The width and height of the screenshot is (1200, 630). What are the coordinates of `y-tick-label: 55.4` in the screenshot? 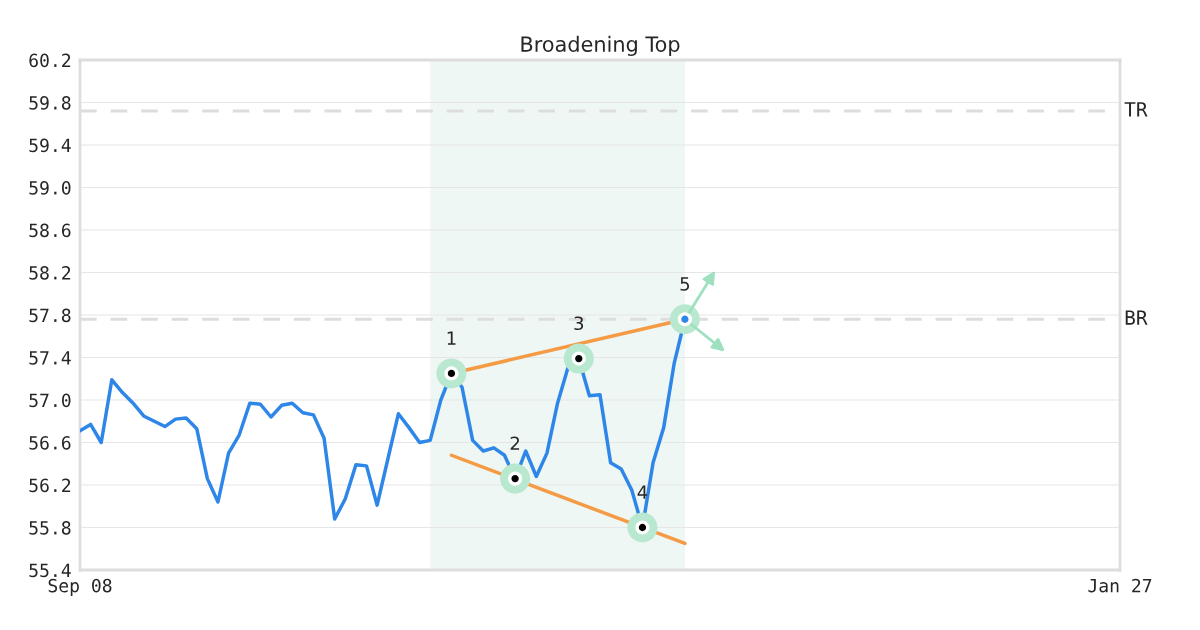 It's located at (50, 570).